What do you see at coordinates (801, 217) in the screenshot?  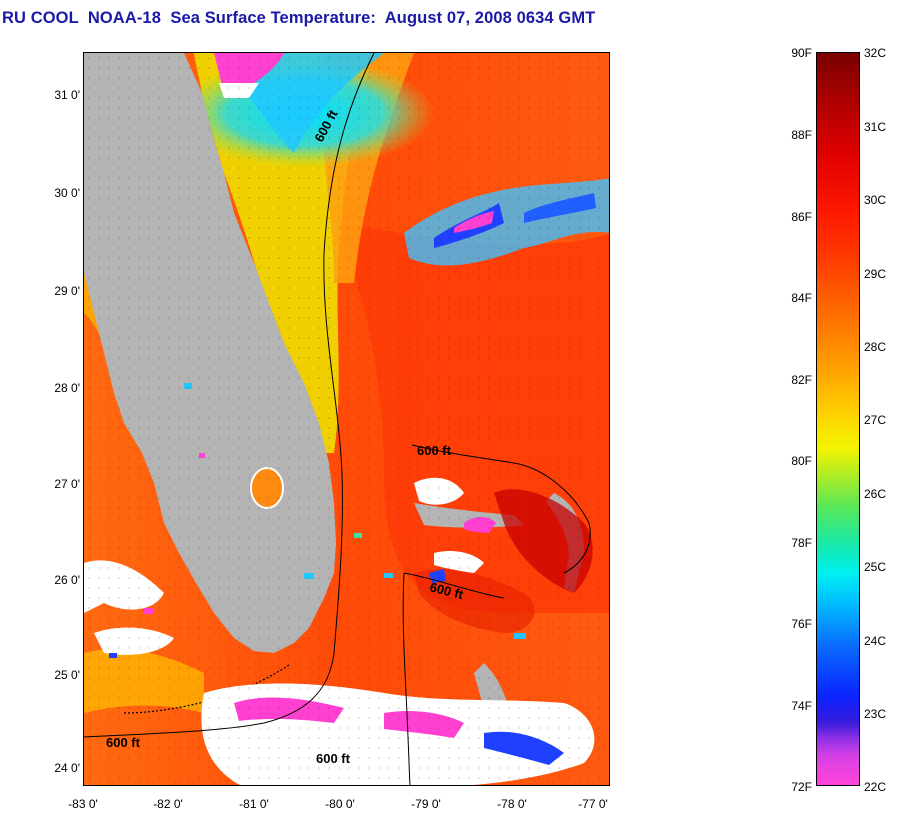 I see `colorbar-label-86f: 86F` at bounding box center [801, 217].